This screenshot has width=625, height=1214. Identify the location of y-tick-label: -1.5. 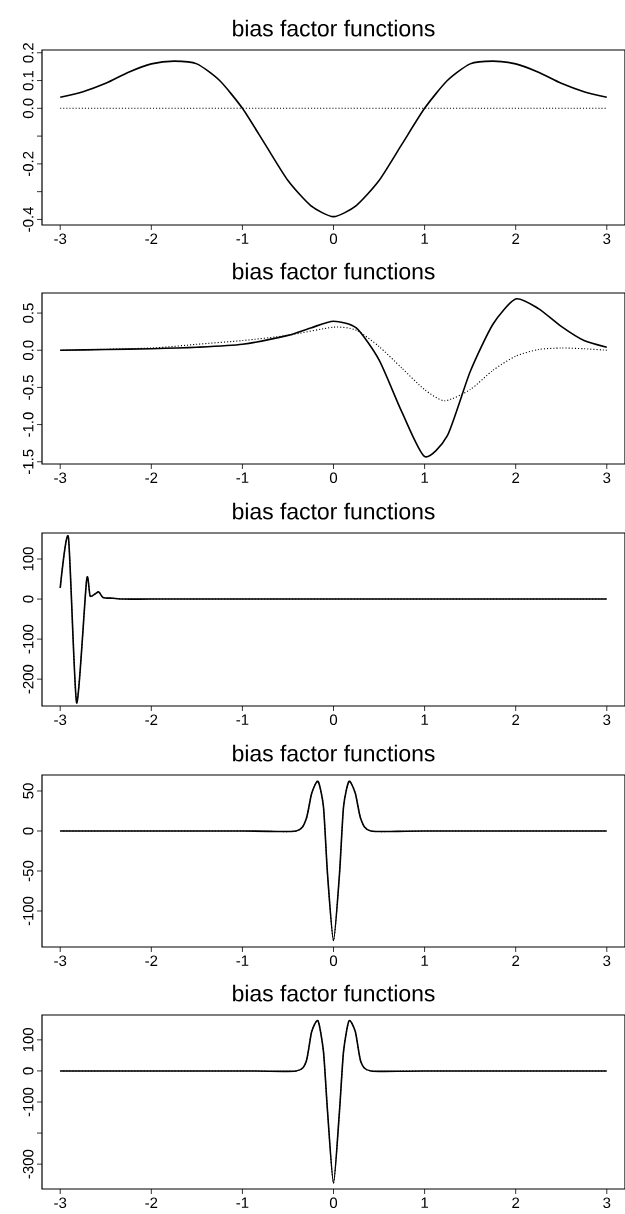
(28, 461).